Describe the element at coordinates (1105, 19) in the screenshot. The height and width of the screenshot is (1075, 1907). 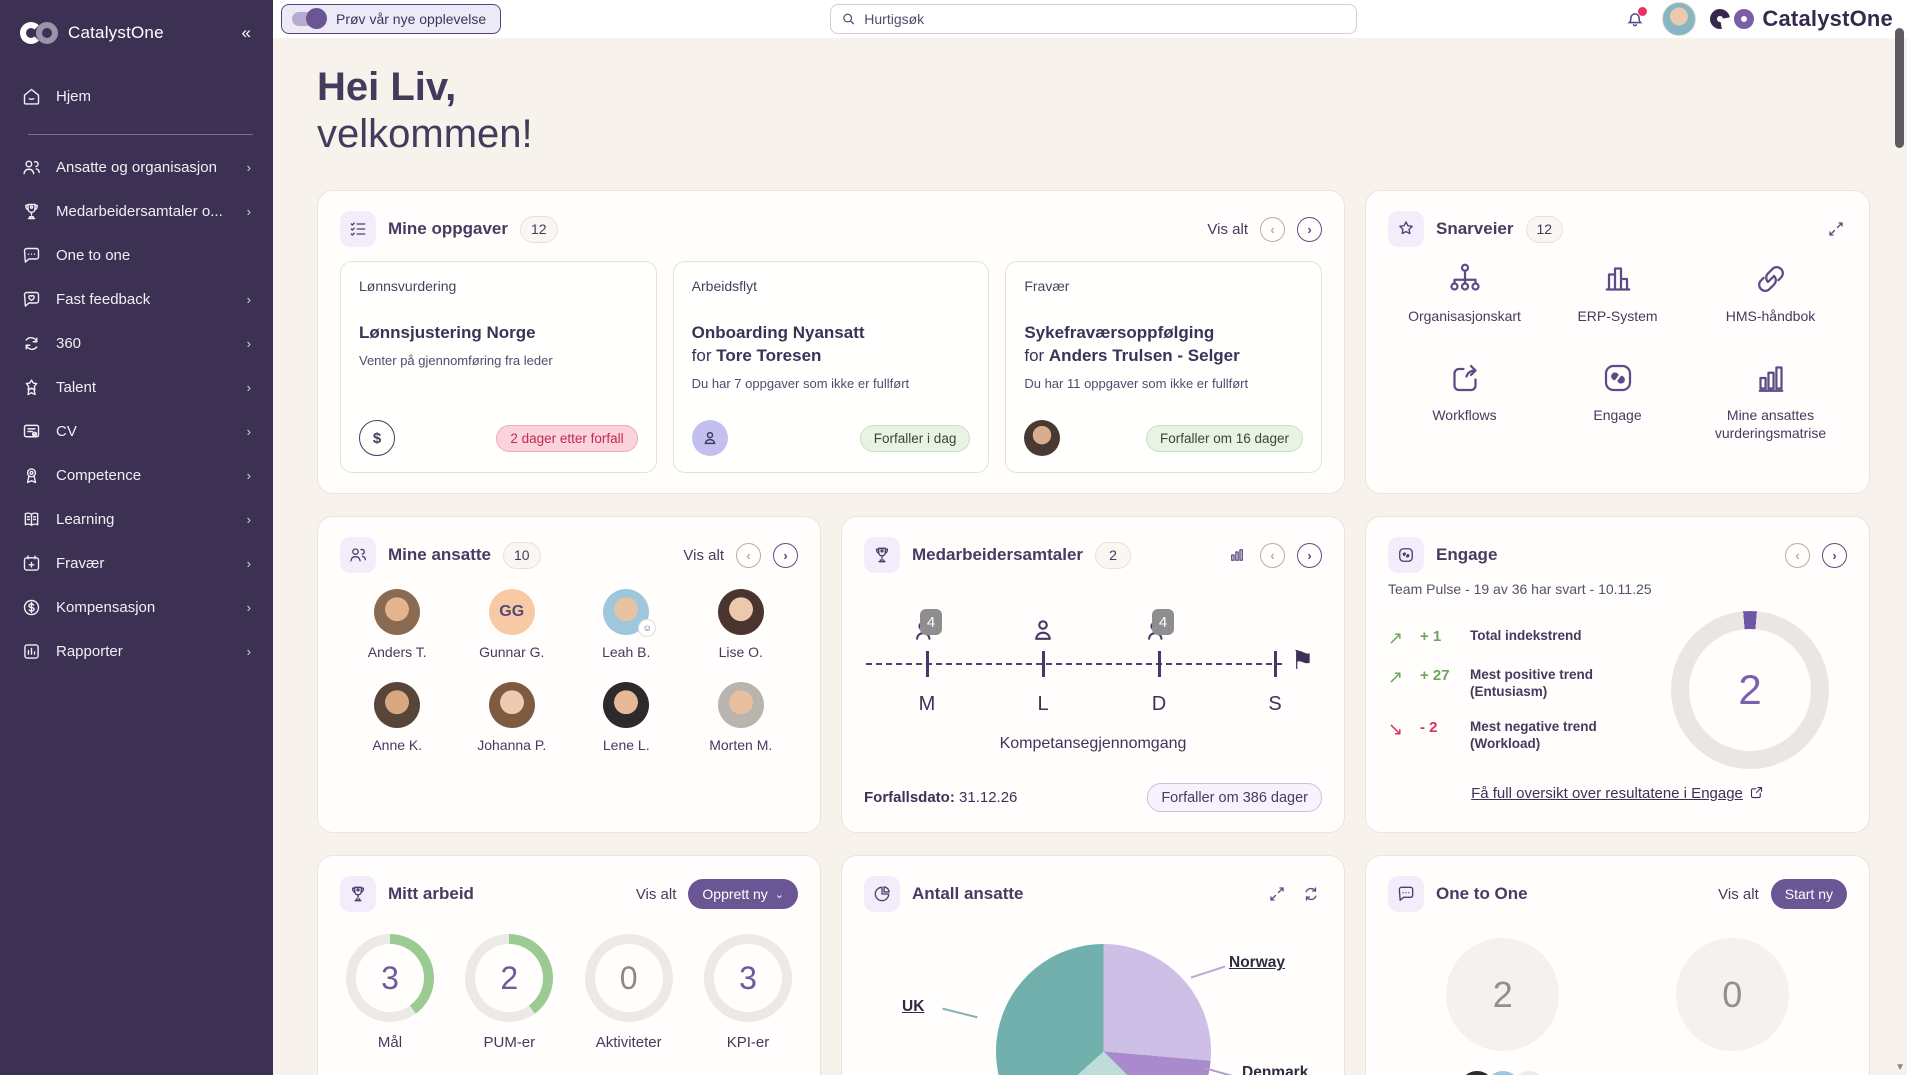
I see `search-input` at that location.